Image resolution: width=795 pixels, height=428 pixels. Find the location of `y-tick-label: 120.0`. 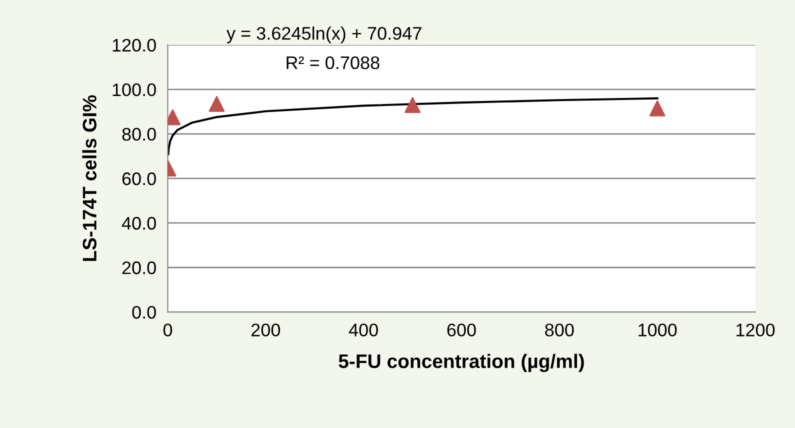

y-tick-label: 120.0 is located at coordinates (134, 45).